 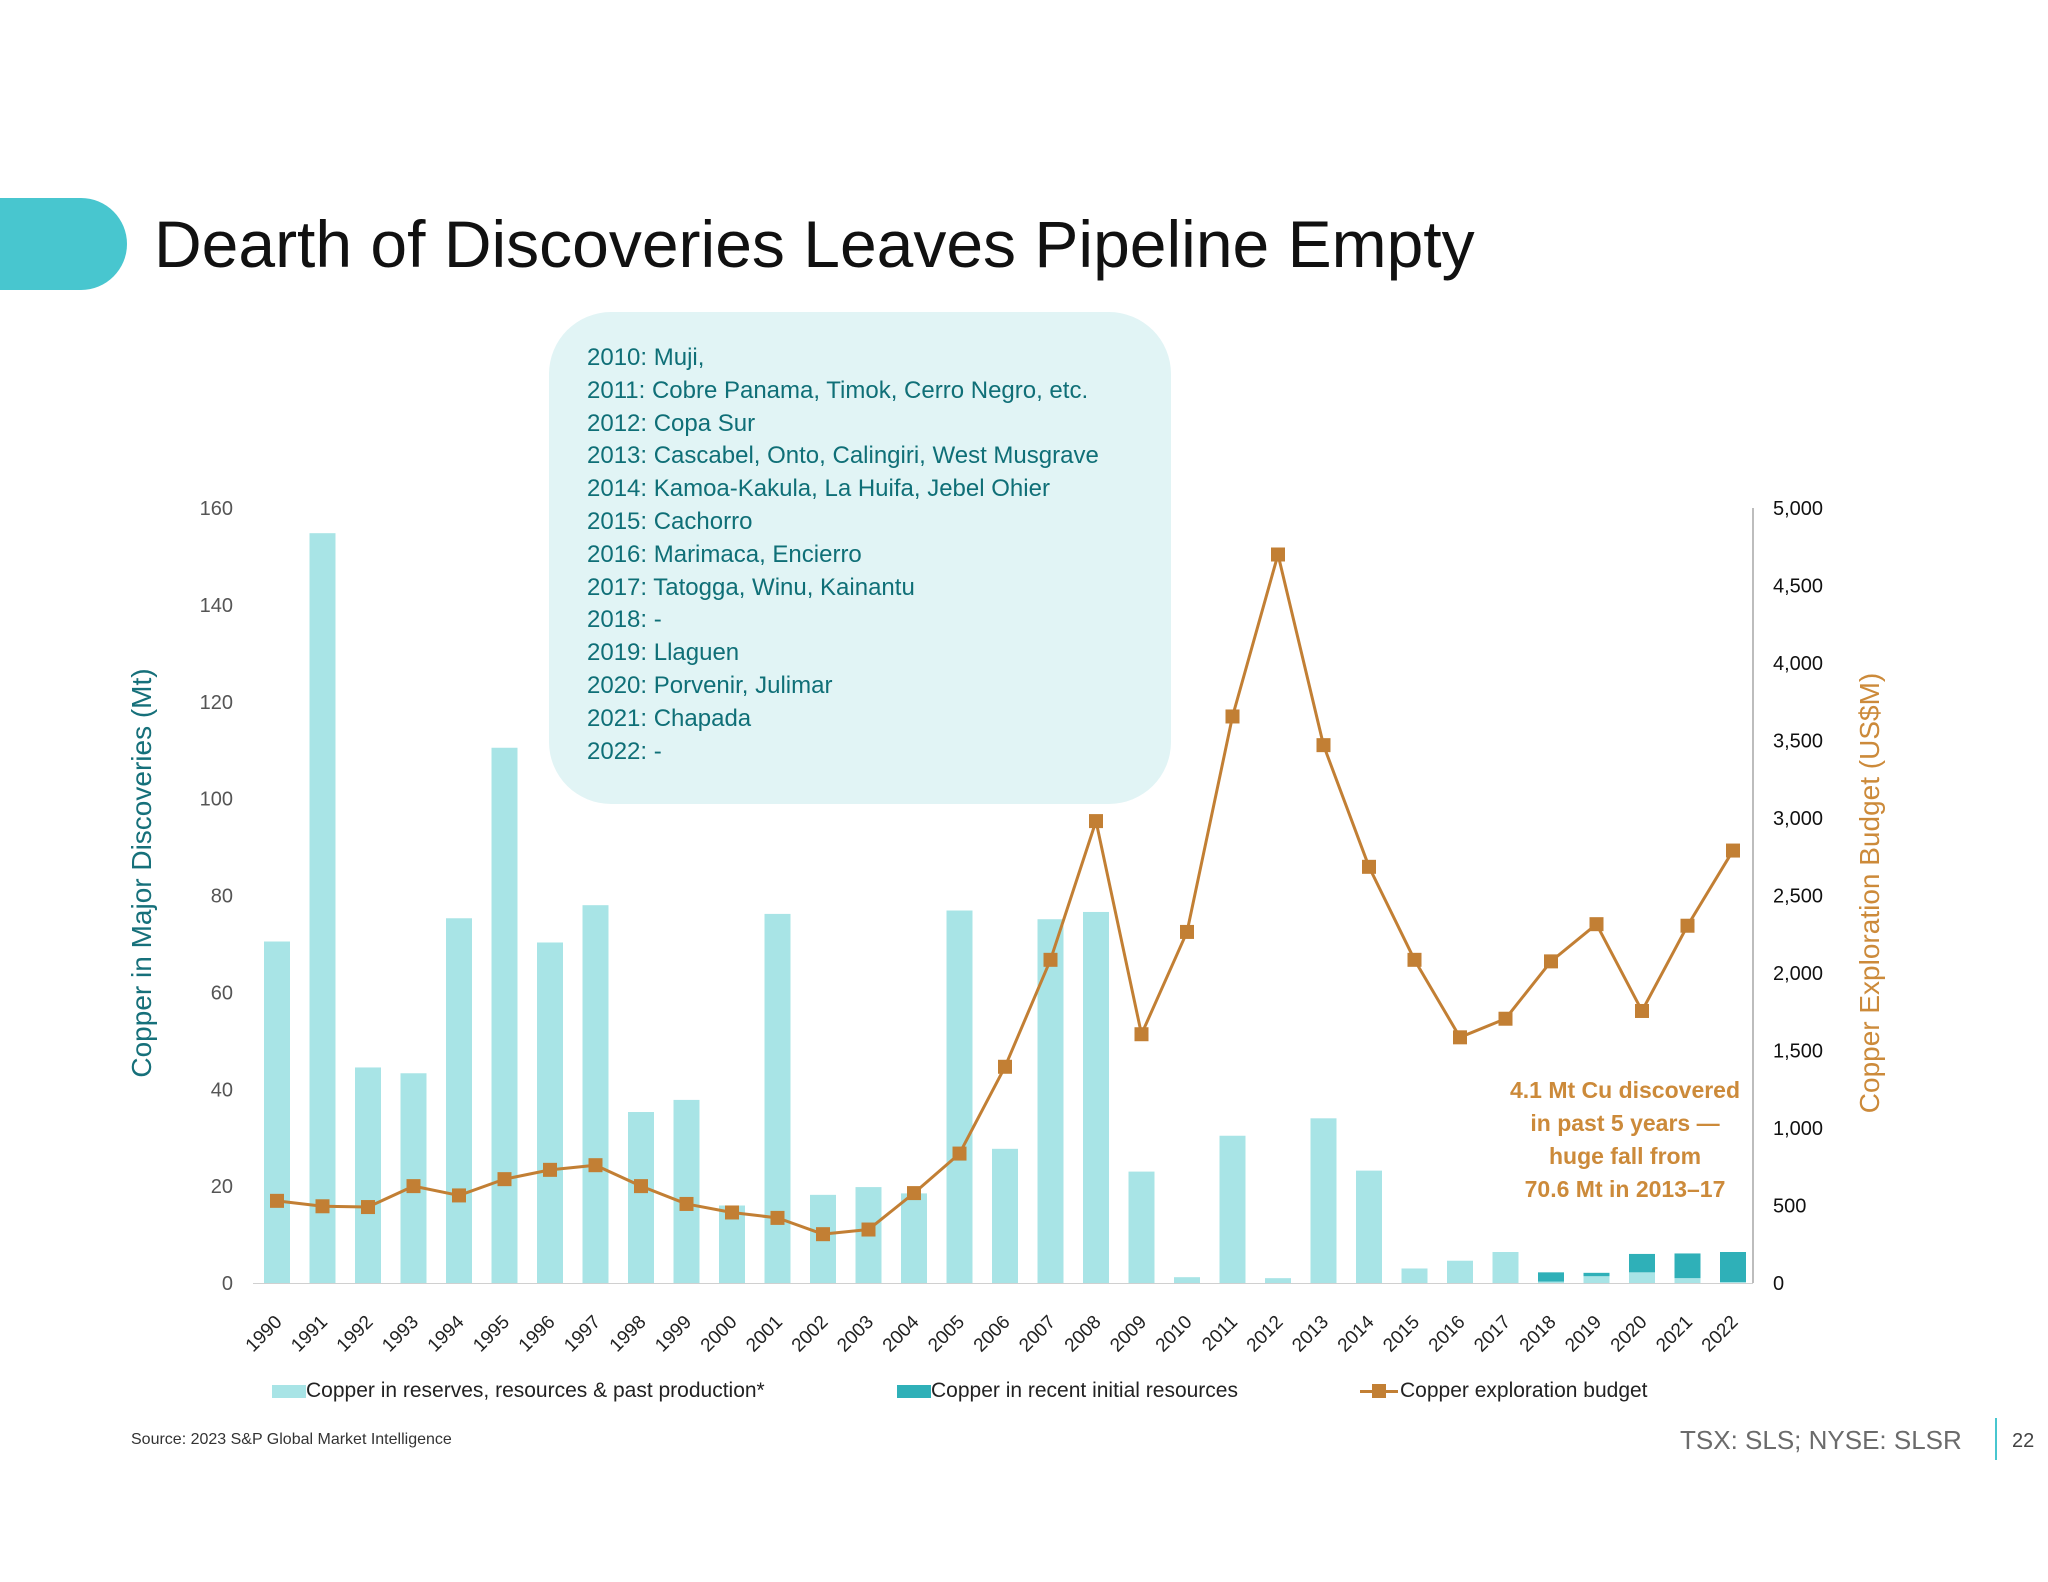 I want to click on right-tick-label: 2,500, so click(x=1798, y=897).